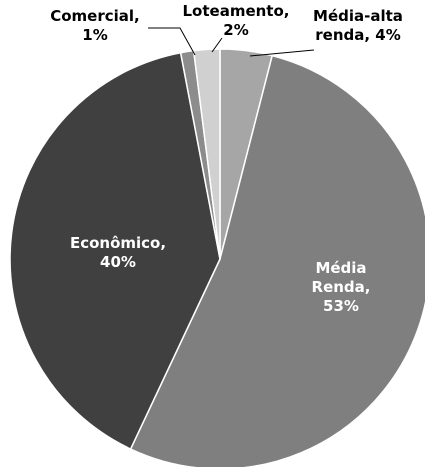 This screenshot has width=425, height=467. I want to click on data-label-comercial: Comercial, 1%, so click(95, 25).